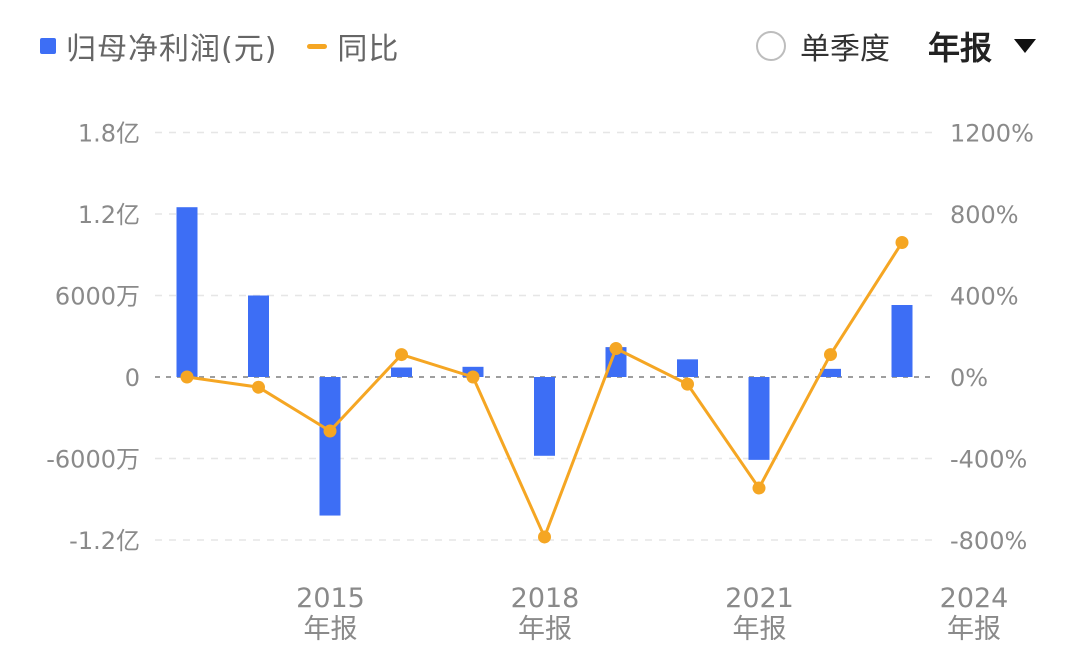 Image resolution: width=1080 pixels, height=662 pixels. What do you see at coordinates (984, 215) in the screenshot?
I see `y-right-tick-label: 800%` at bounding box center [984, 215].